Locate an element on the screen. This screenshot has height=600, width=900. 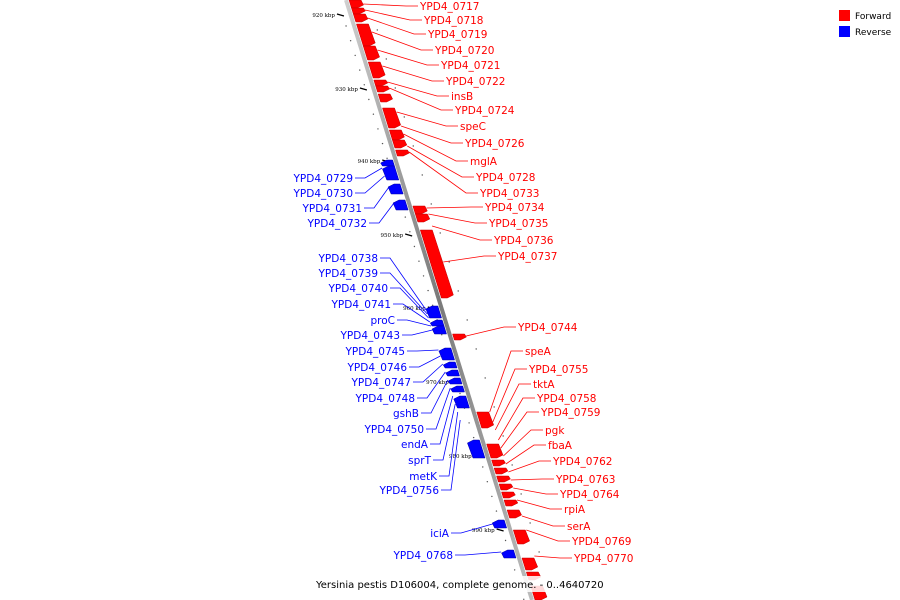
gene-label-forward: pgk is located at coordinates (555, 431).